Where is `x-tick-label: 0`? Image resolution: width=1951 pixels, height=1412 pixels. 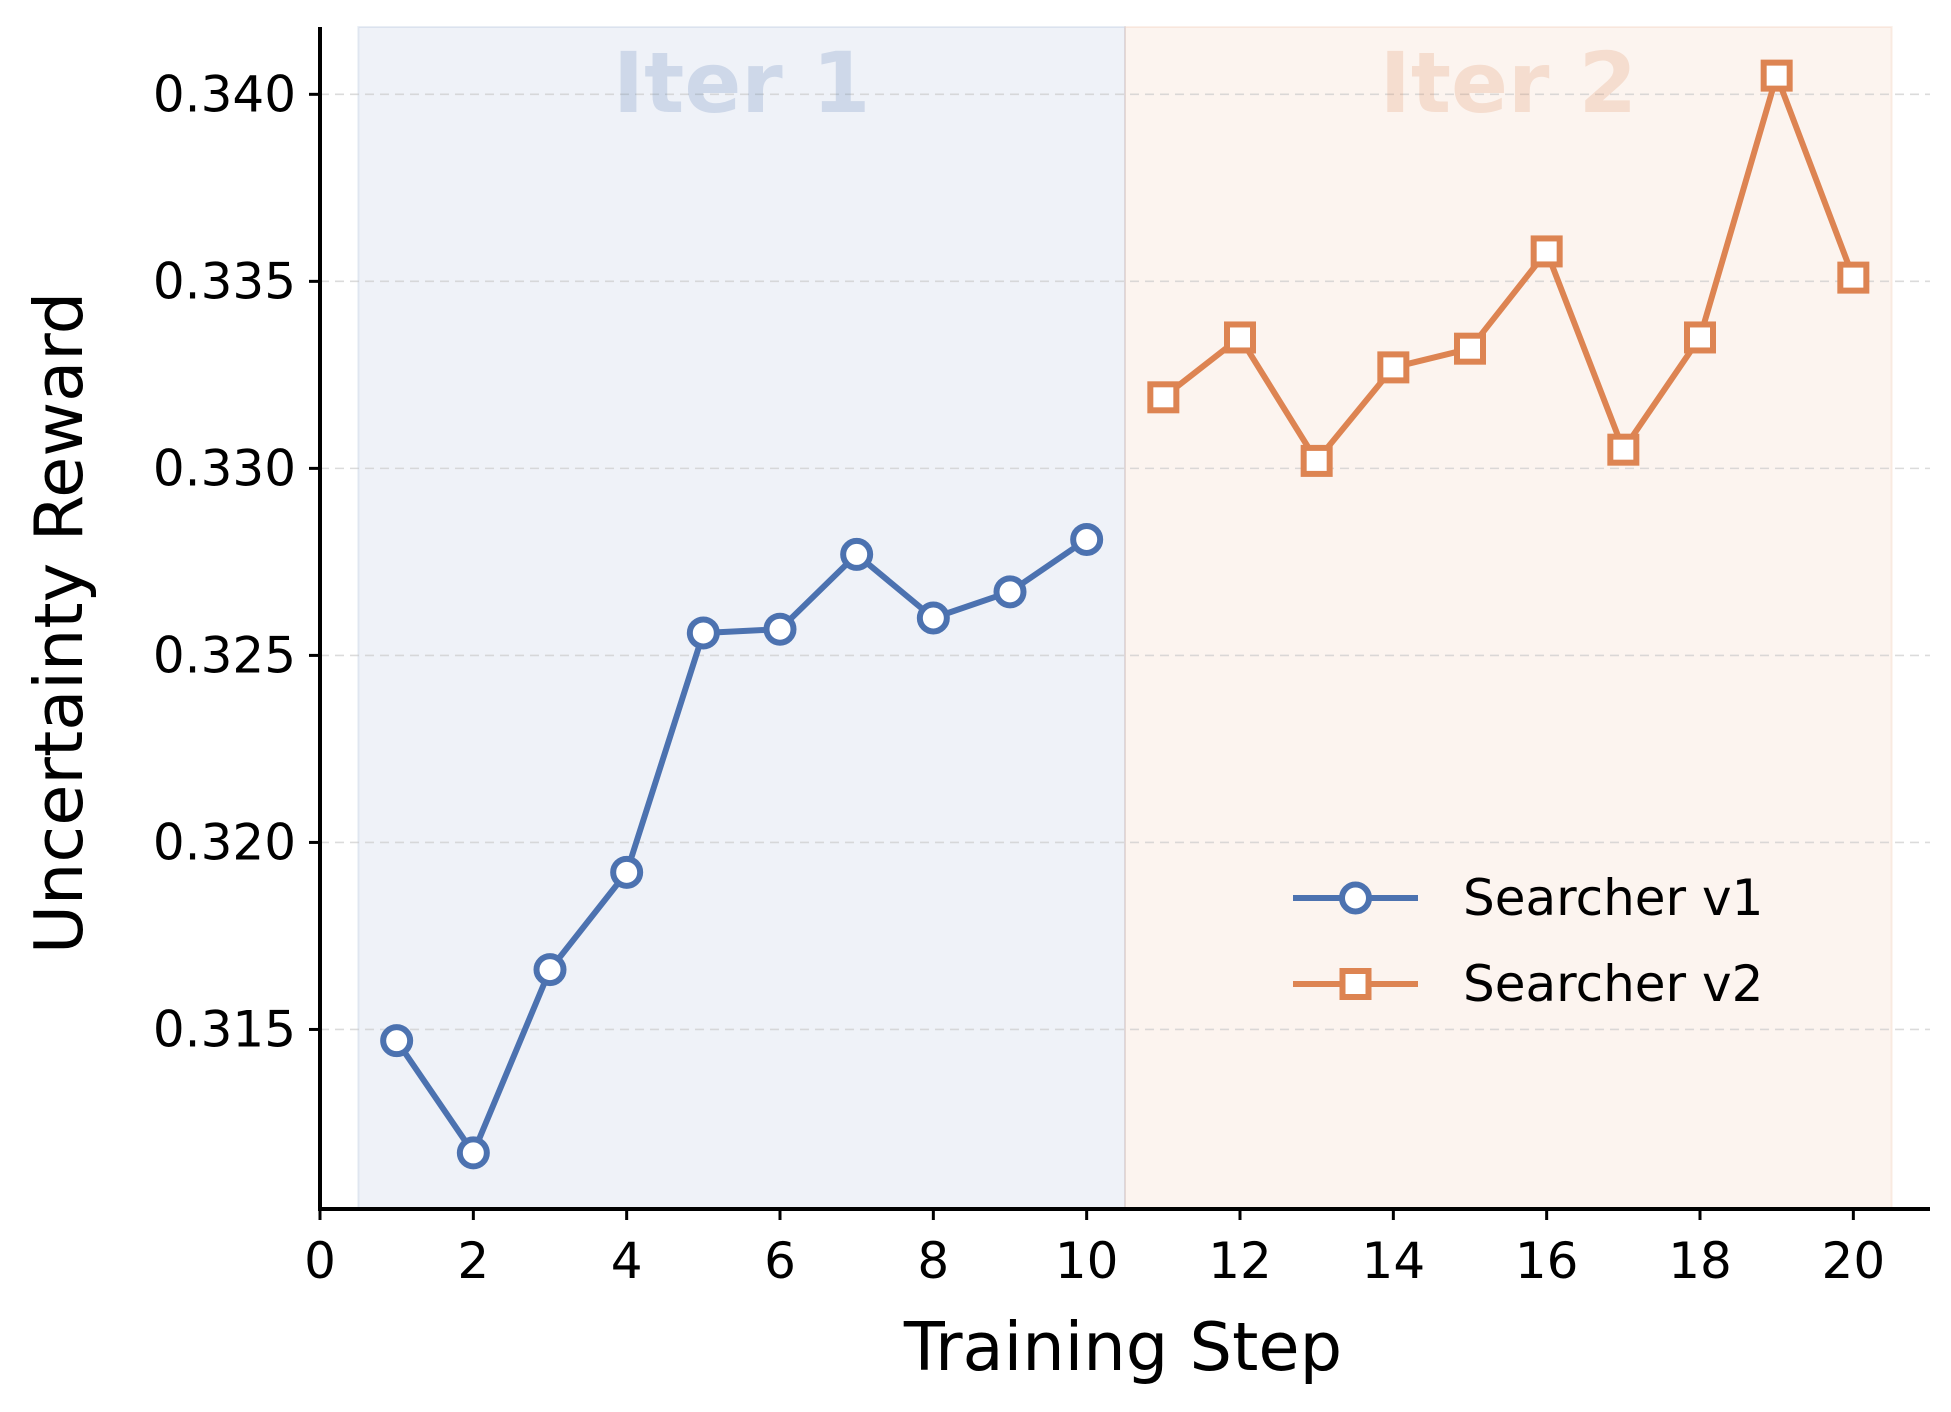 x-tick-label: 0 is located at coordinates (320, 1261).